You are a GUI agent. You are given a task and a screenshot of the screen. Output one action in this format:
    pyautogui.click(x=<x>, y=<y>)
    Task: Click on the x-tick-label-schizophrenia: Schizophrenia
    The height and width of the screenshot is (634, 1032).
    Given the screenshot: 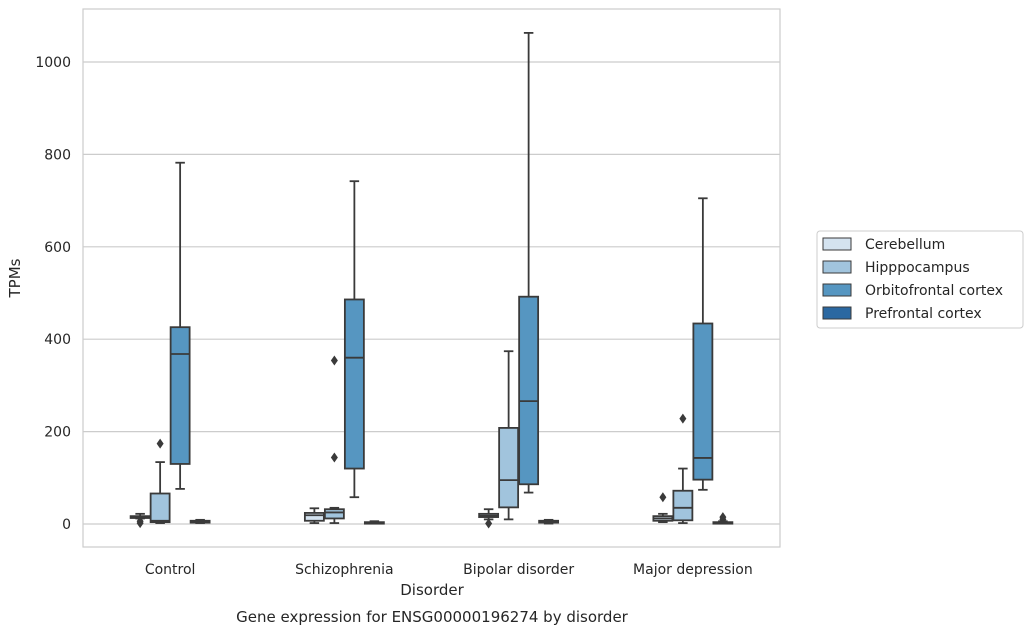 What is the action you would take?
    pyautogui.click(x=344, y=570)
    